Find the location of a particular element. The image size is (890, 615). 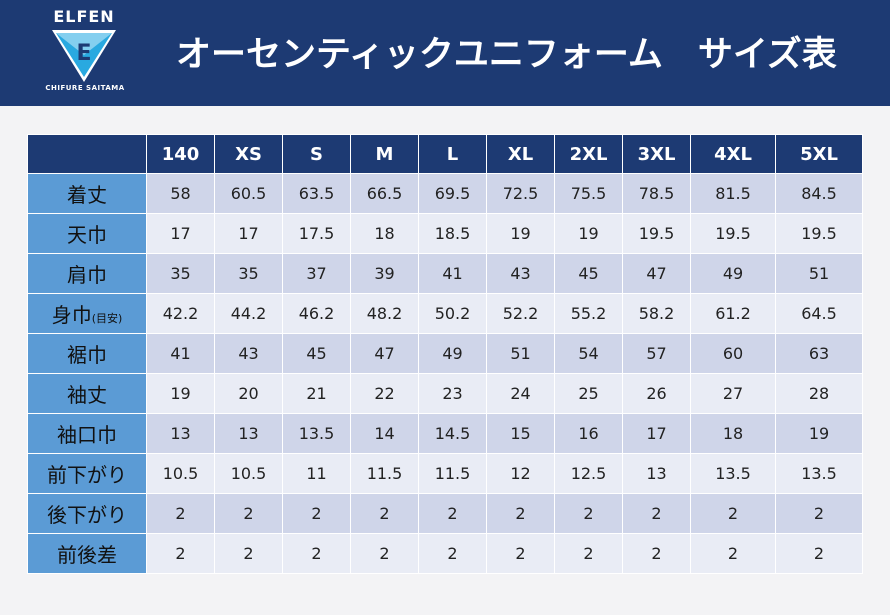

table-row: 前下がり 10.5 10.5 11 11.5 11.5 12 12.5 13 13.5 13.5 is located at coordinates (445, 473).